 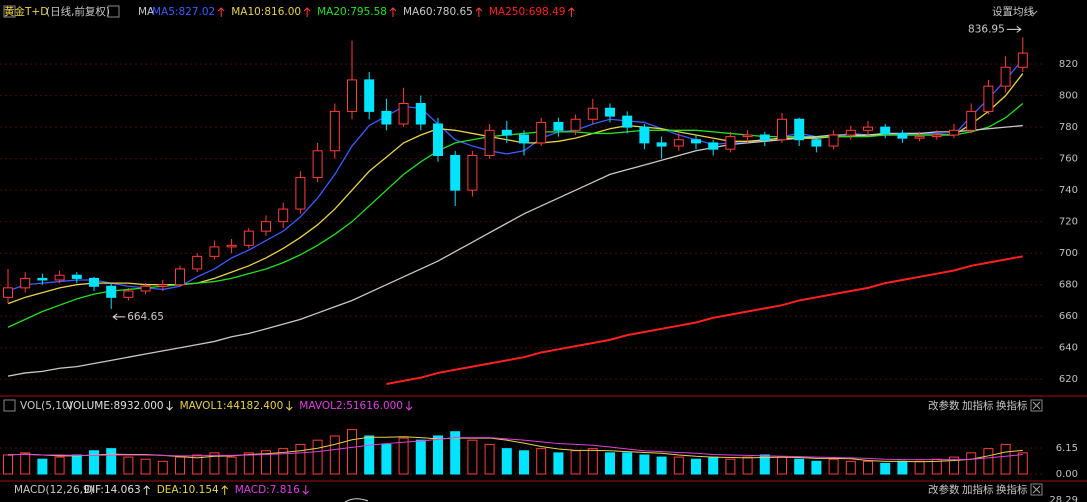 What do you see at coordinates (1013, 11) in the screenshot?
I see `settings-button: 设置均线` at bounding box center [1013, 11].